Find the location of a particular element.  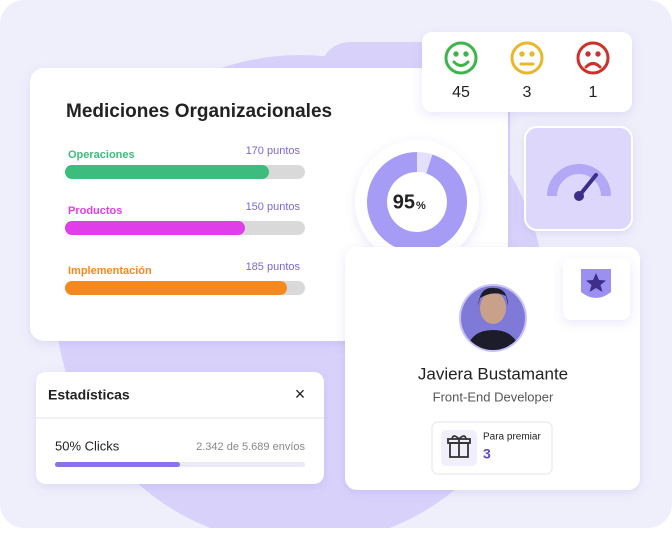

measure-label: Implementación is located at coordinates (110, 271).